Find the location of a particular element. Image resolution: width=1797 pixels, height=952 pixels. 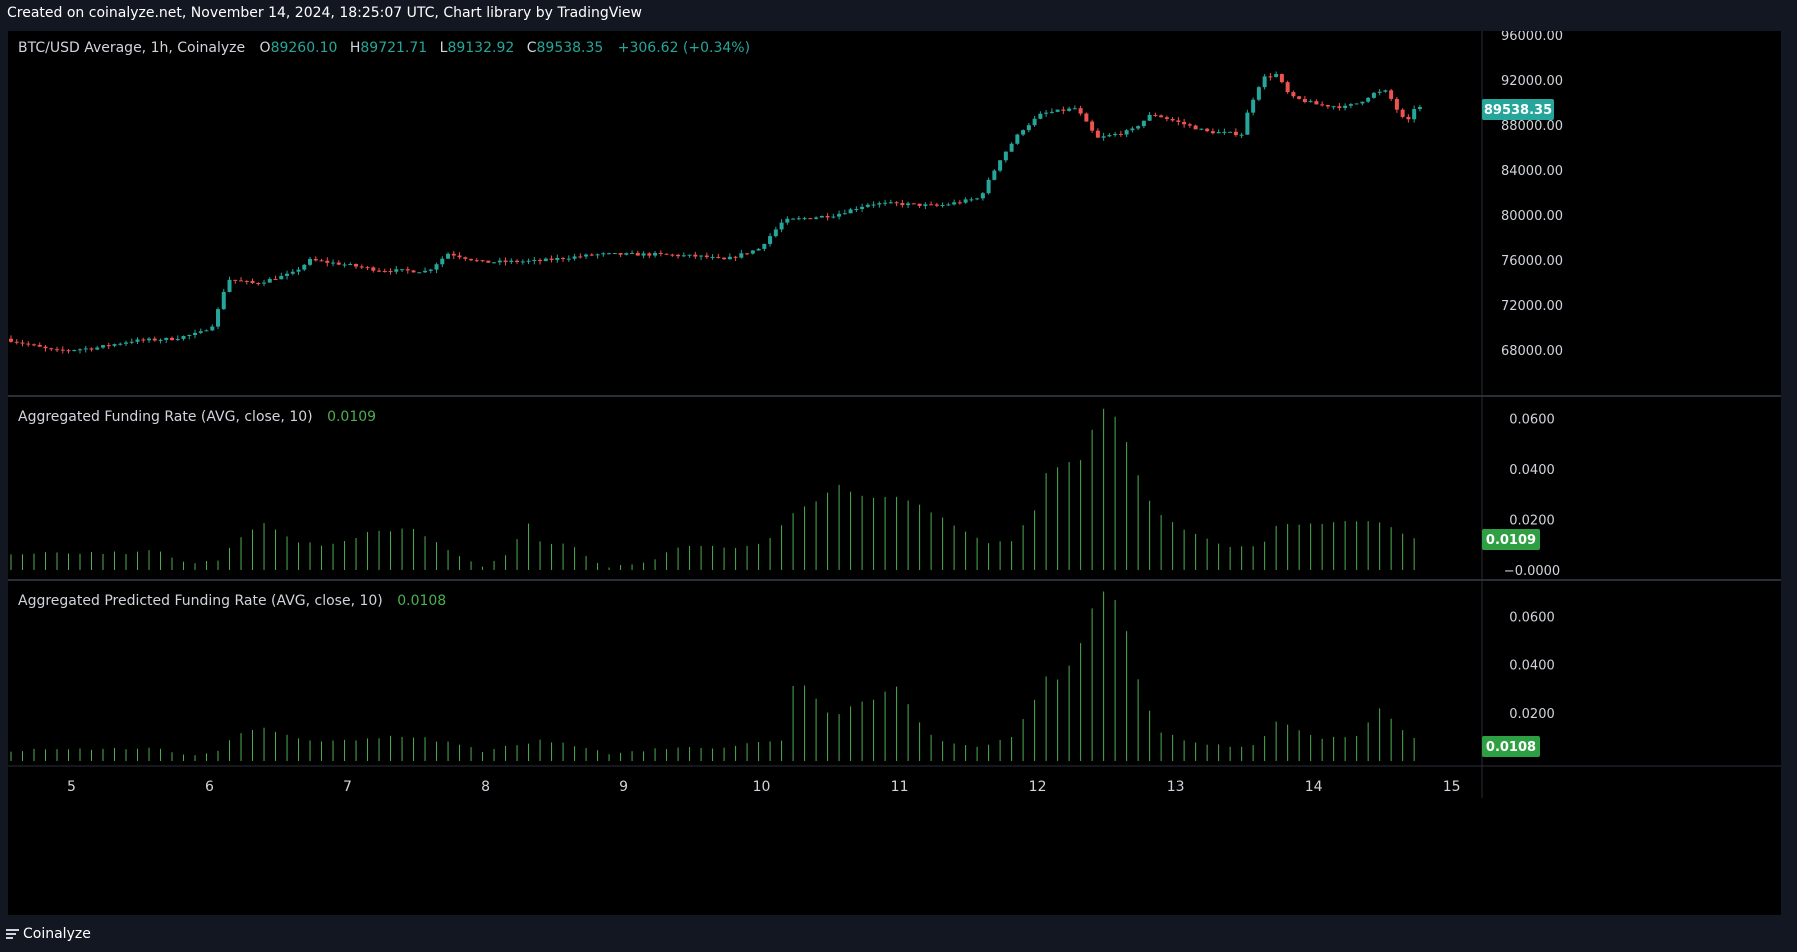

funding-rate-title: Aggregated Funding Rate (AVG, close, 10) is located at coordinates (165, 417).